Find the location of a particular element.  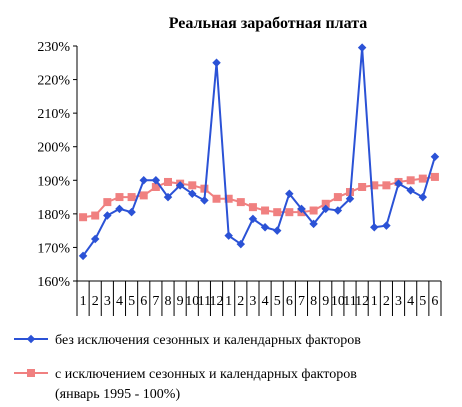

y-tick-label: 190% is located at coordinates (53, 181).